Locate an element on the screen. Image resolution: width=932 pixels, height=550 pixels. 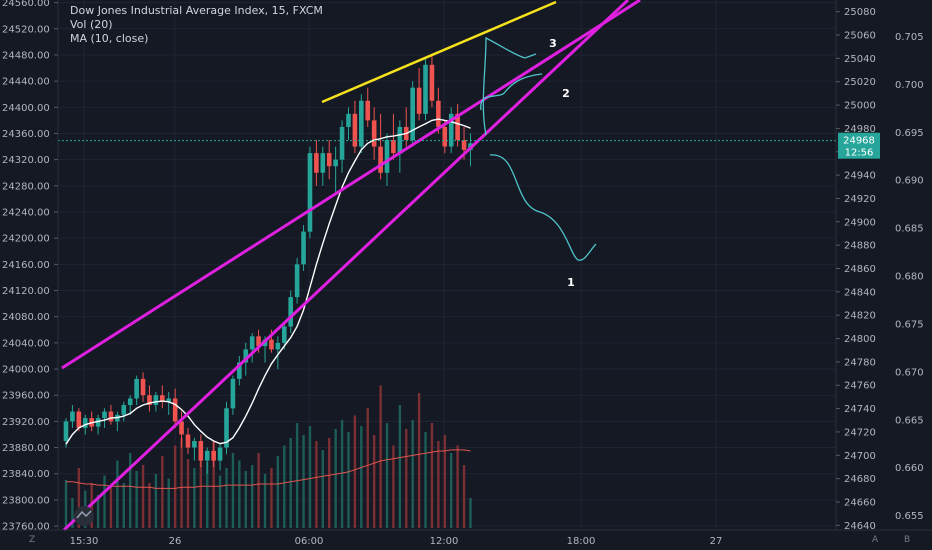
right1-tick-label: 25080 is located at coordinates (860, 12).